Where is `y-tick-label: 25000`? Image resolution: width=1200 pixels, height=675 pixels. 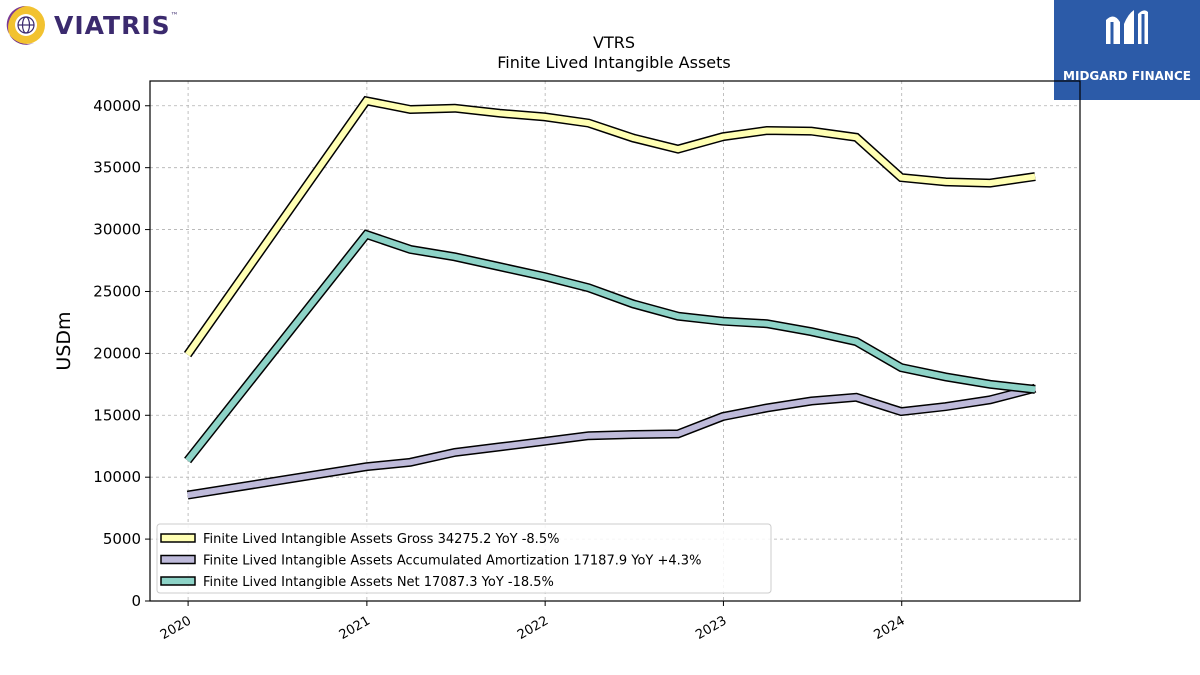 y-tick-label: 25000 is located at coordinates (117, 291).